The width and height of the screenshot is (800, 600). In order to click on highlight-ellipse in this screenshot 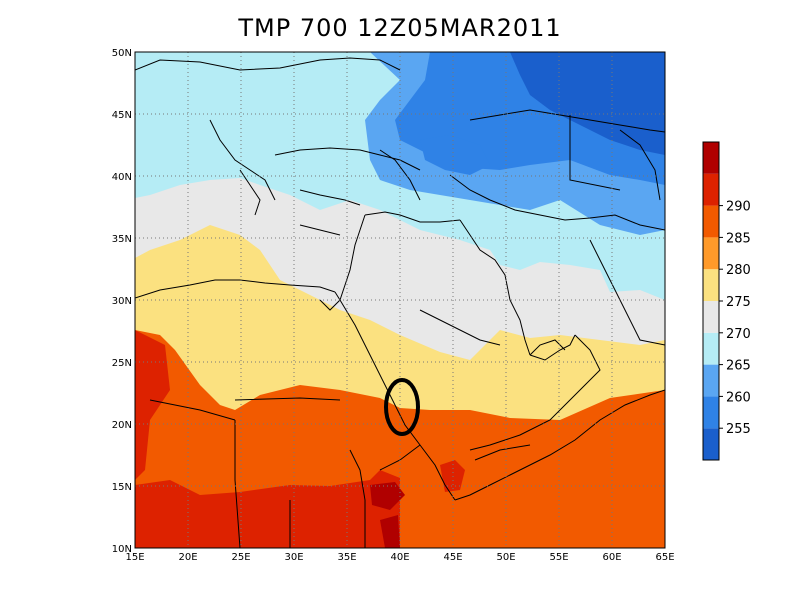, I will do `click(402, 407)`.